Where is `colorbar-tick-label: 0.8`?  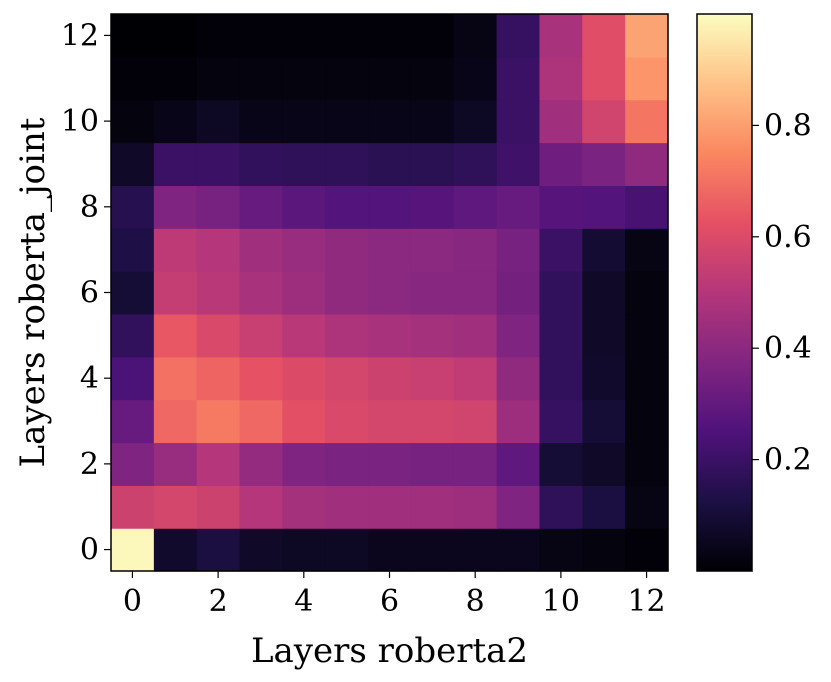 colorbar-tick-label: 0.8 is located at coordinates (788, 125).